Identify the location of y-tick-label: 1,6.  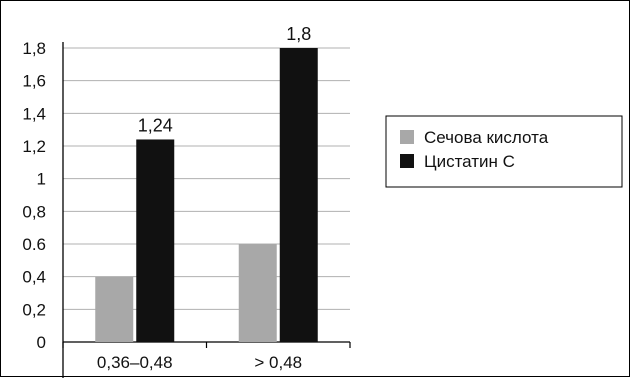
(34, 81).